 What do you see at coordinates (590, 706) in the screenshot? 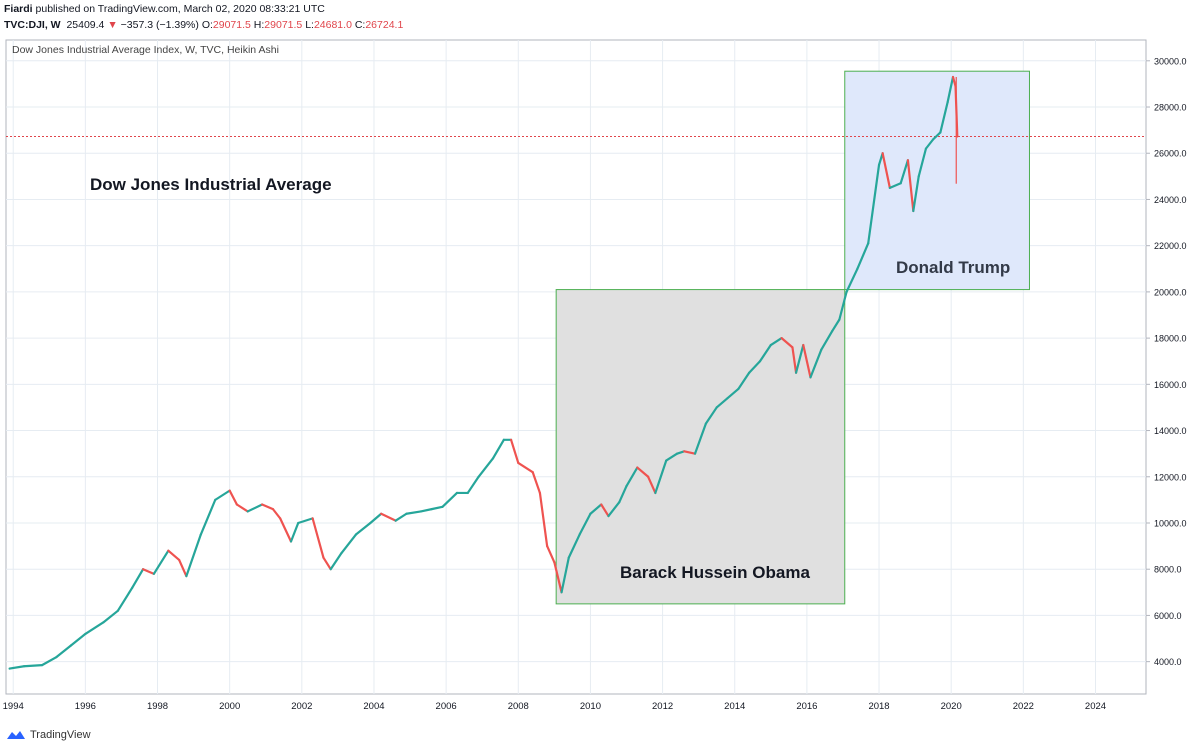
I see `x-tick-label: 2010` at bounding box center [590, 706].